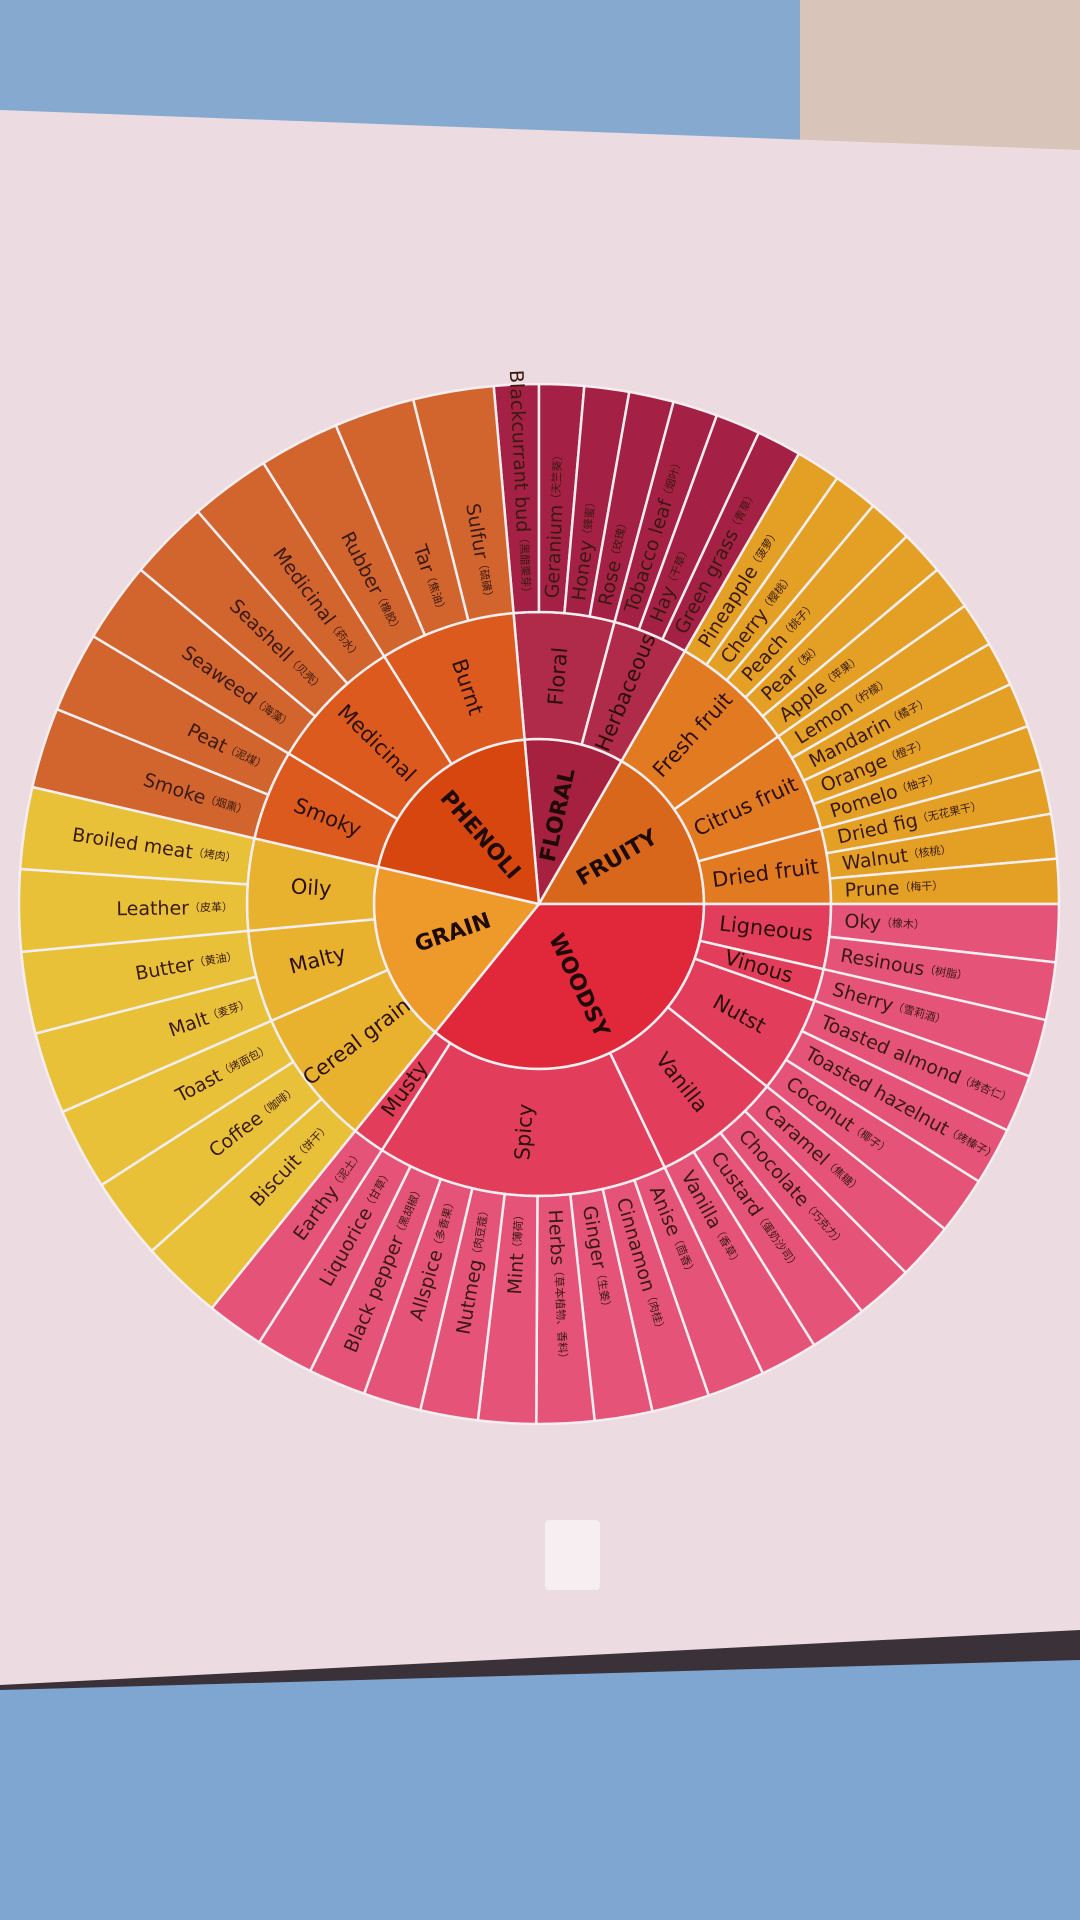  Describe the element at coordinates (152, 908) in the screenshot. I see `item-name: Leather` at that location.